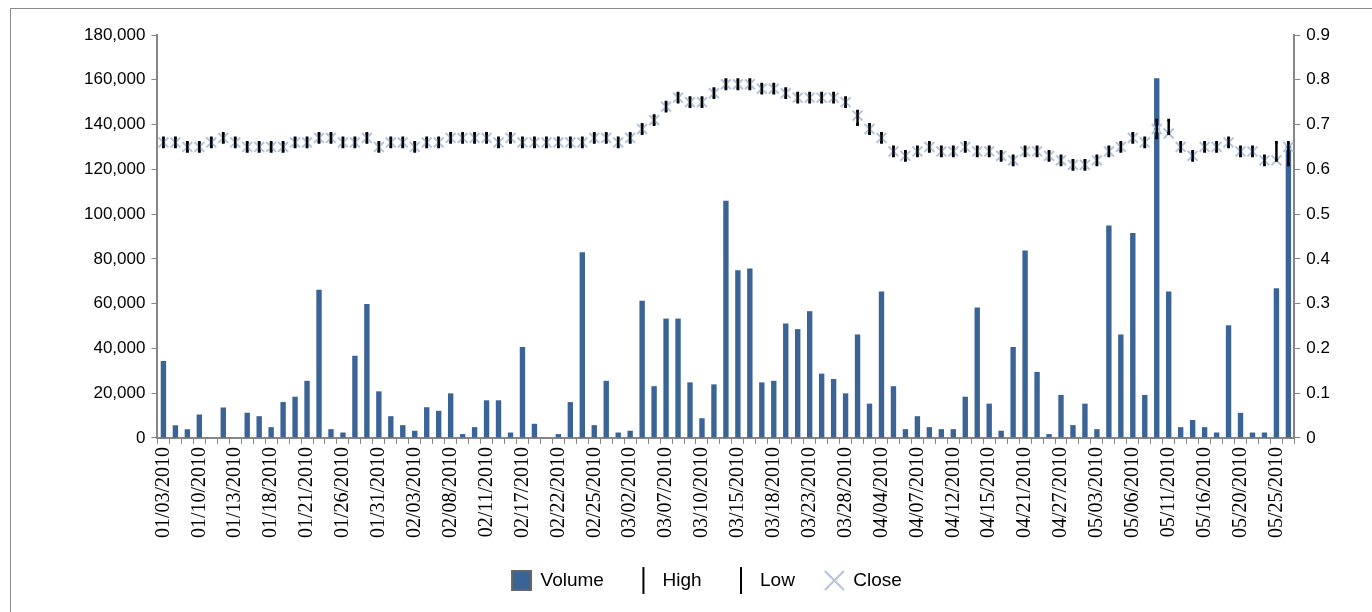 Image resolution: width=1372 pixels, height=612 pixels. What do you see at coordinates (1318, 34) in the screenshot?
I see `y2-tick-label: 0.9` at bounding box center [1318, 34].